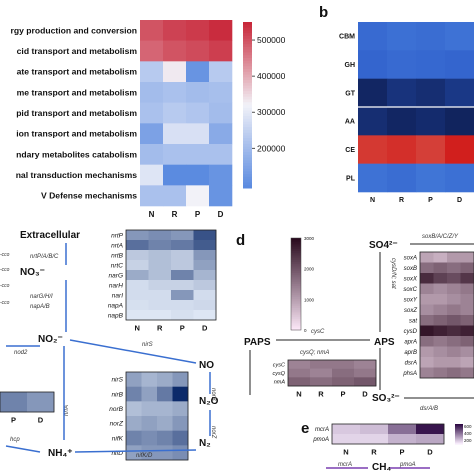 The height and width of the screenshot is (474, 474). Describe the element at coordinates (116, 285) in the screenshot. I see `row-label: narH` at that location.